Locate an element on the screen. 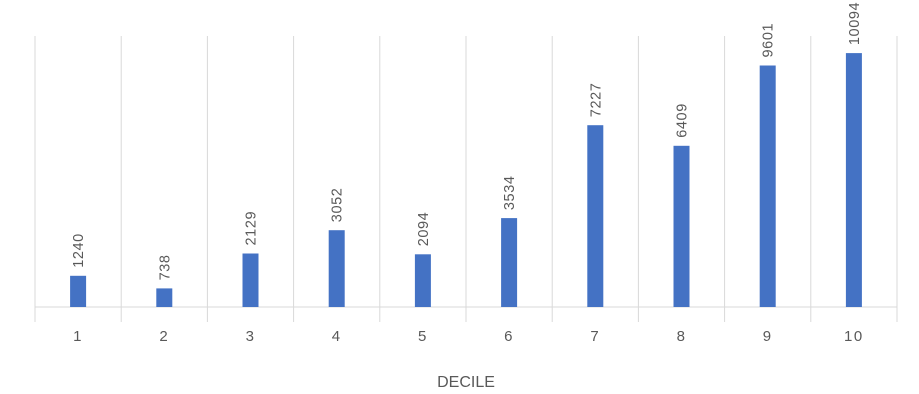 Image resolution: width=919 pixels, height=394 pixels. data-label-decile-5: 2094 is located at coordinates (424, 229).